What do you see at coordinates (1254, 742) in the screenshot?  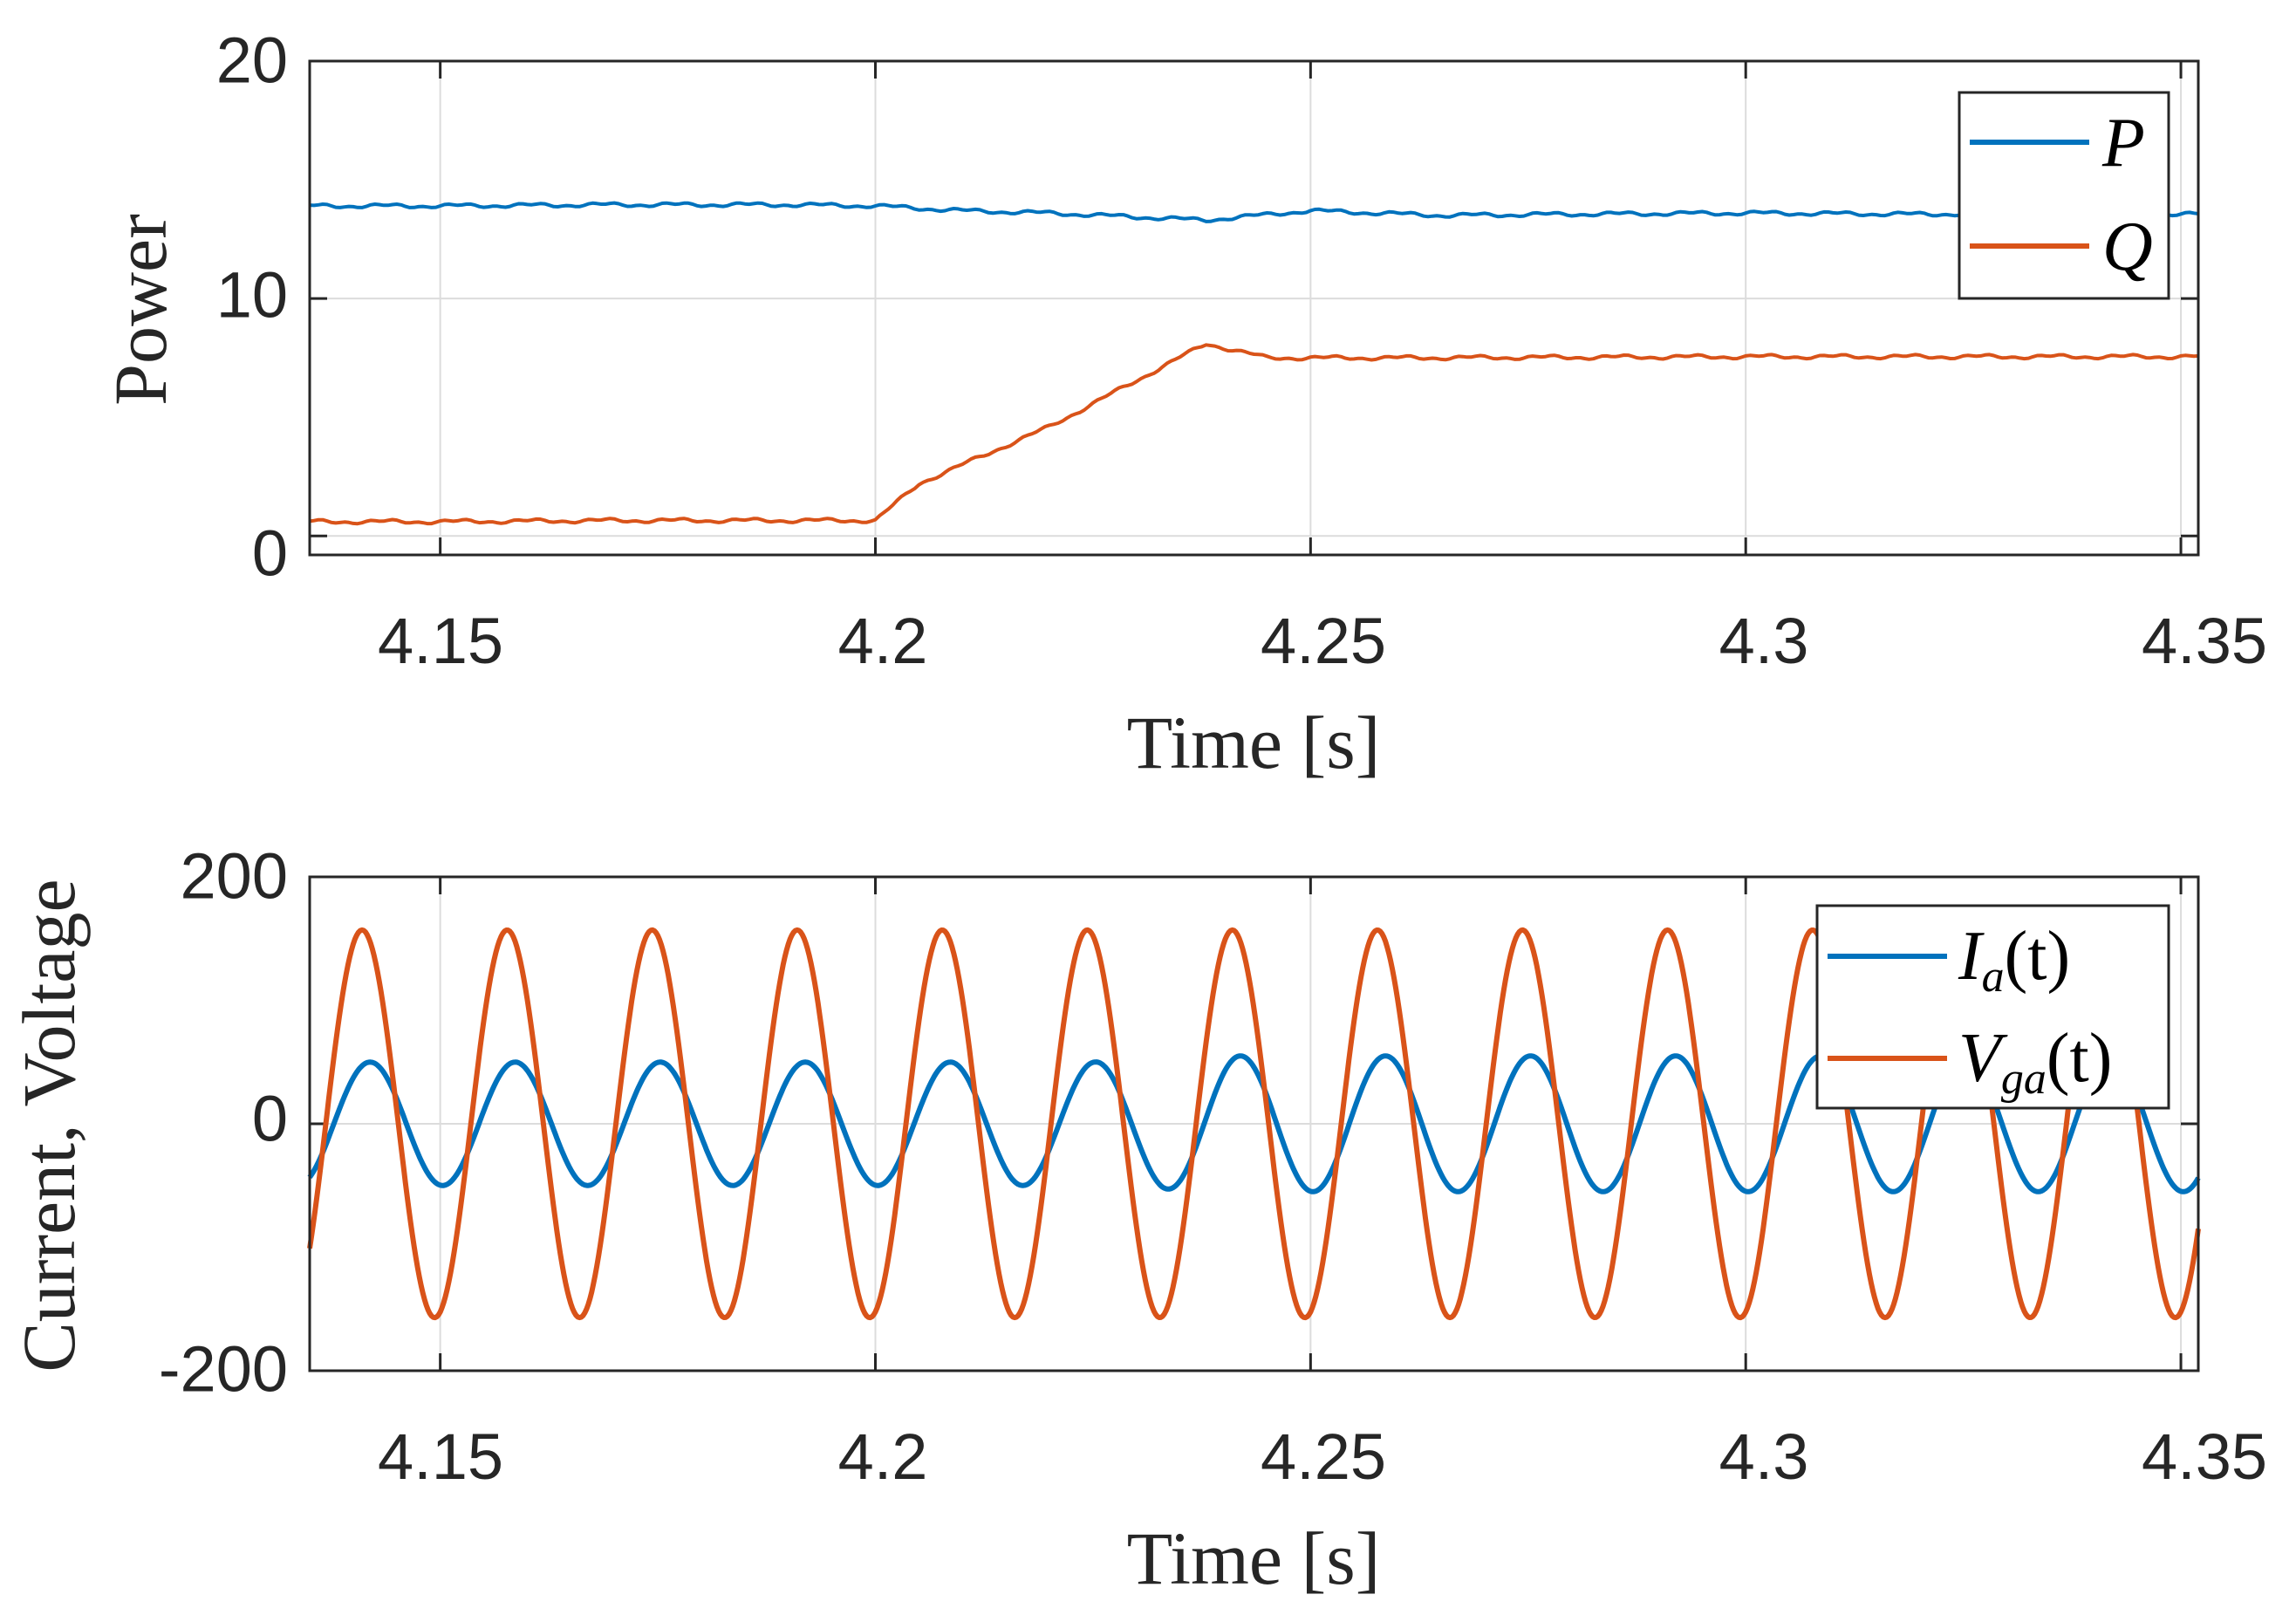 I see `power-x-axis-label: Time [s]` at bounding box center [1254, 742].